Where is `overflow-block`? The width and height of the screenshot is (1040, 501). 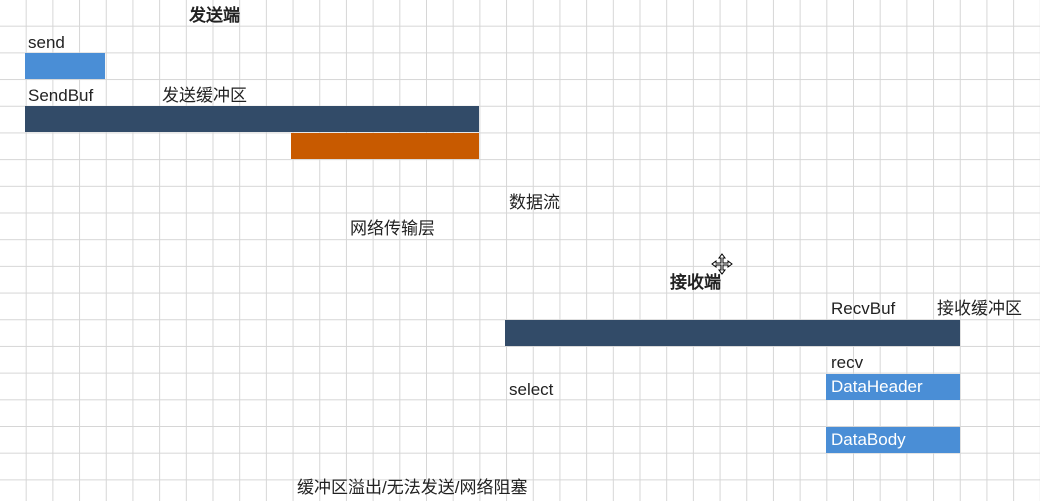
overflow-block is located at coordinates (385, 146).